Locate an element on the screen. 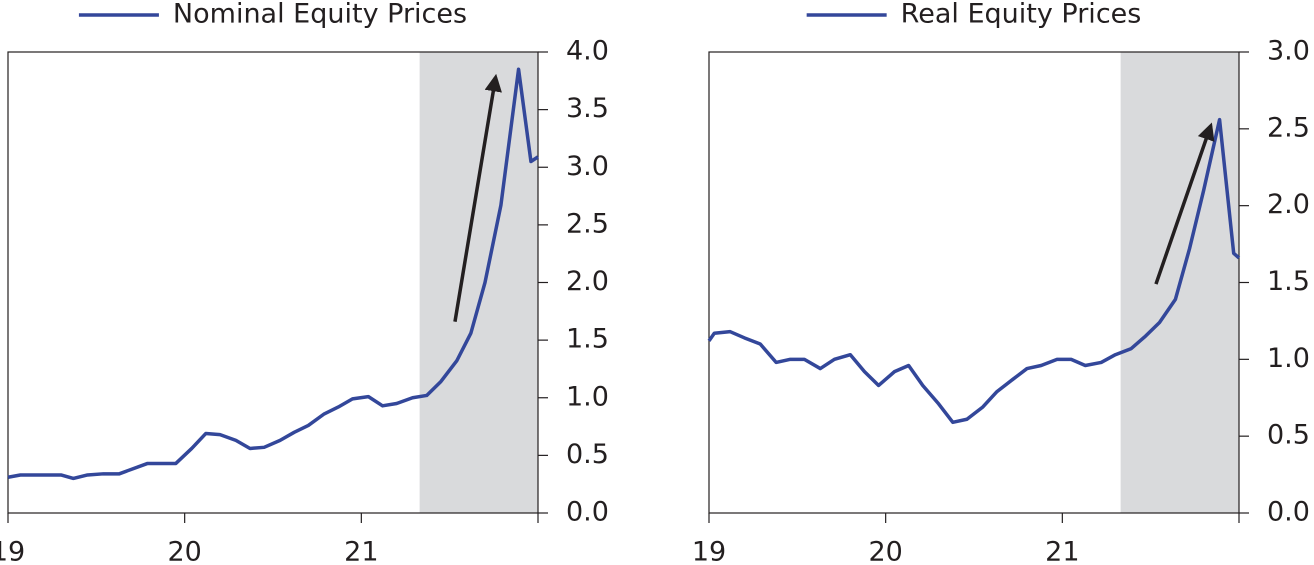 The width and height of the screenshot is (1314, 565). legend-label: Real Equity Prices is located at coordinates (1021, 15).